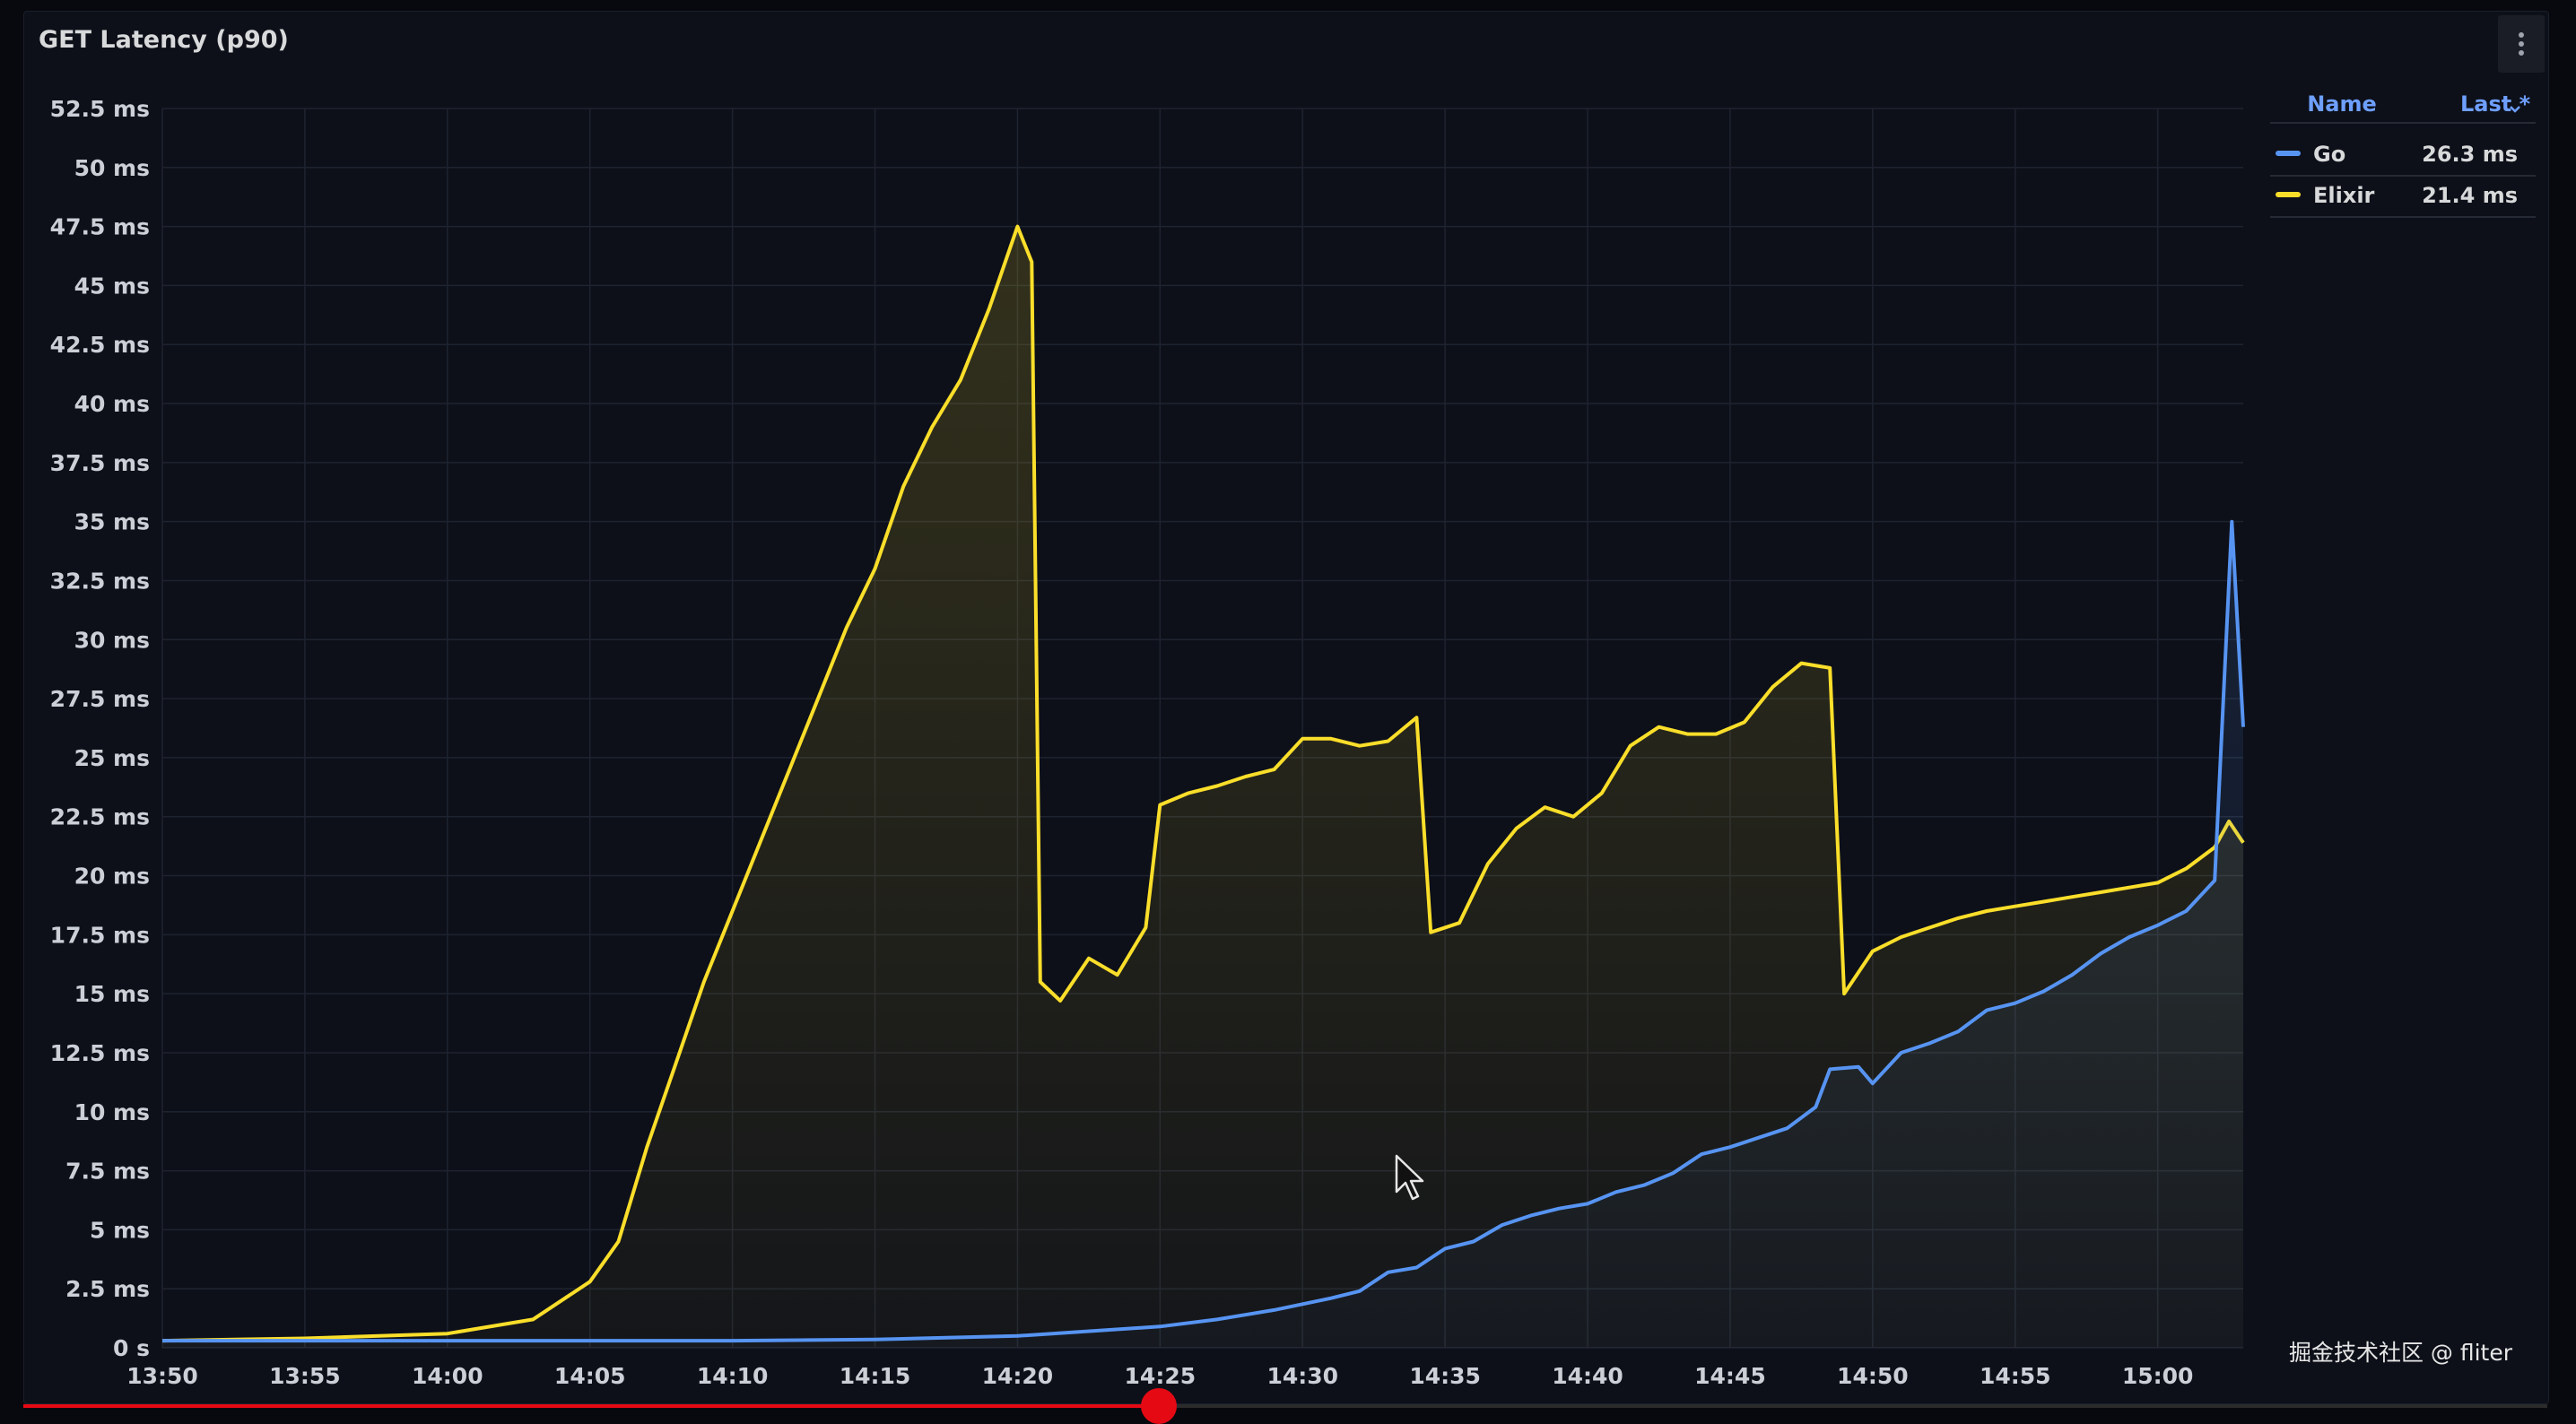  I want to click on y-tick-label: 32.5 ms, so click(100, 581).